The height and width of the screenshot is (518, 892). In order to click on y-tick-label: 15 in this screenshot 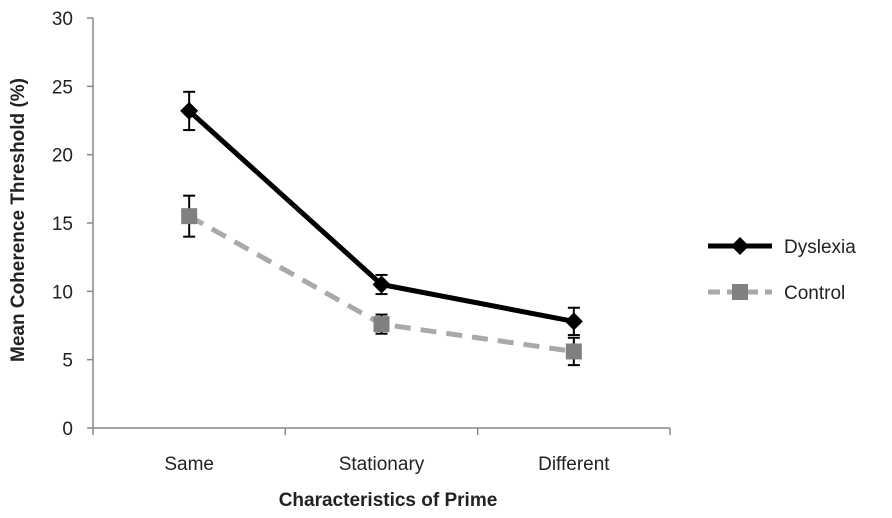, I will do `click(62, 224)`.